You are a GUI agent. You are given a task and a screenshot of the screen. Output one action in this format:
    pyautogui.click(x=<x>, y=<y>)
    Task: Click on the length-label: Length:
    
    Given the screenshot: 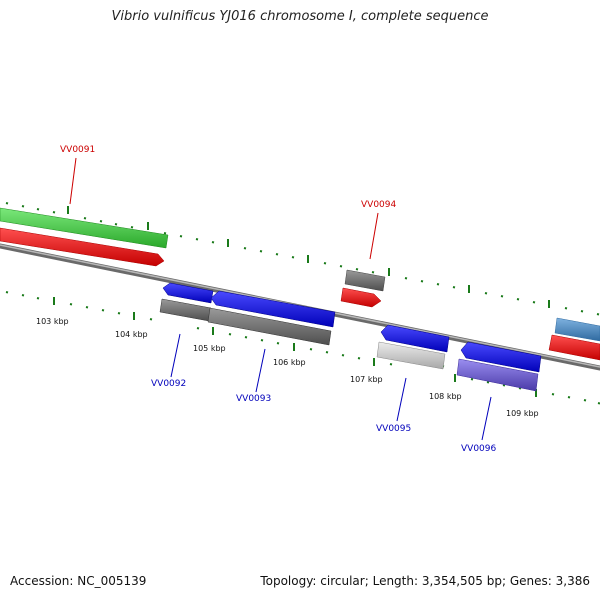 What is the action you would take?
    pyautogui.click(x=395, y=581)
    